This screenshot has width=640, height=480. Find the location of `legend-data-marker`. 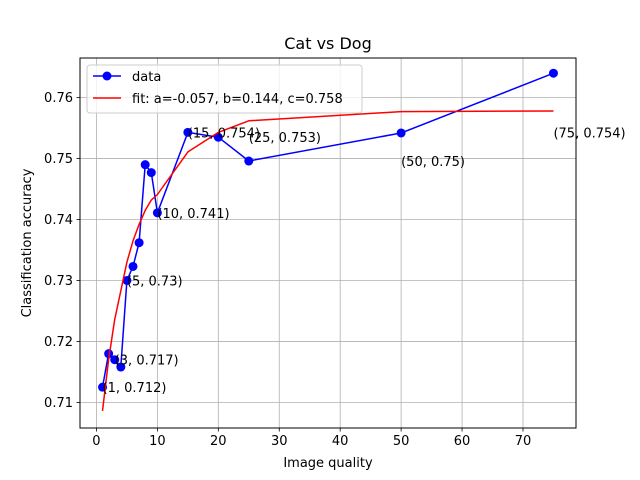

legend-data-marker is located at coordinates (107, 76).